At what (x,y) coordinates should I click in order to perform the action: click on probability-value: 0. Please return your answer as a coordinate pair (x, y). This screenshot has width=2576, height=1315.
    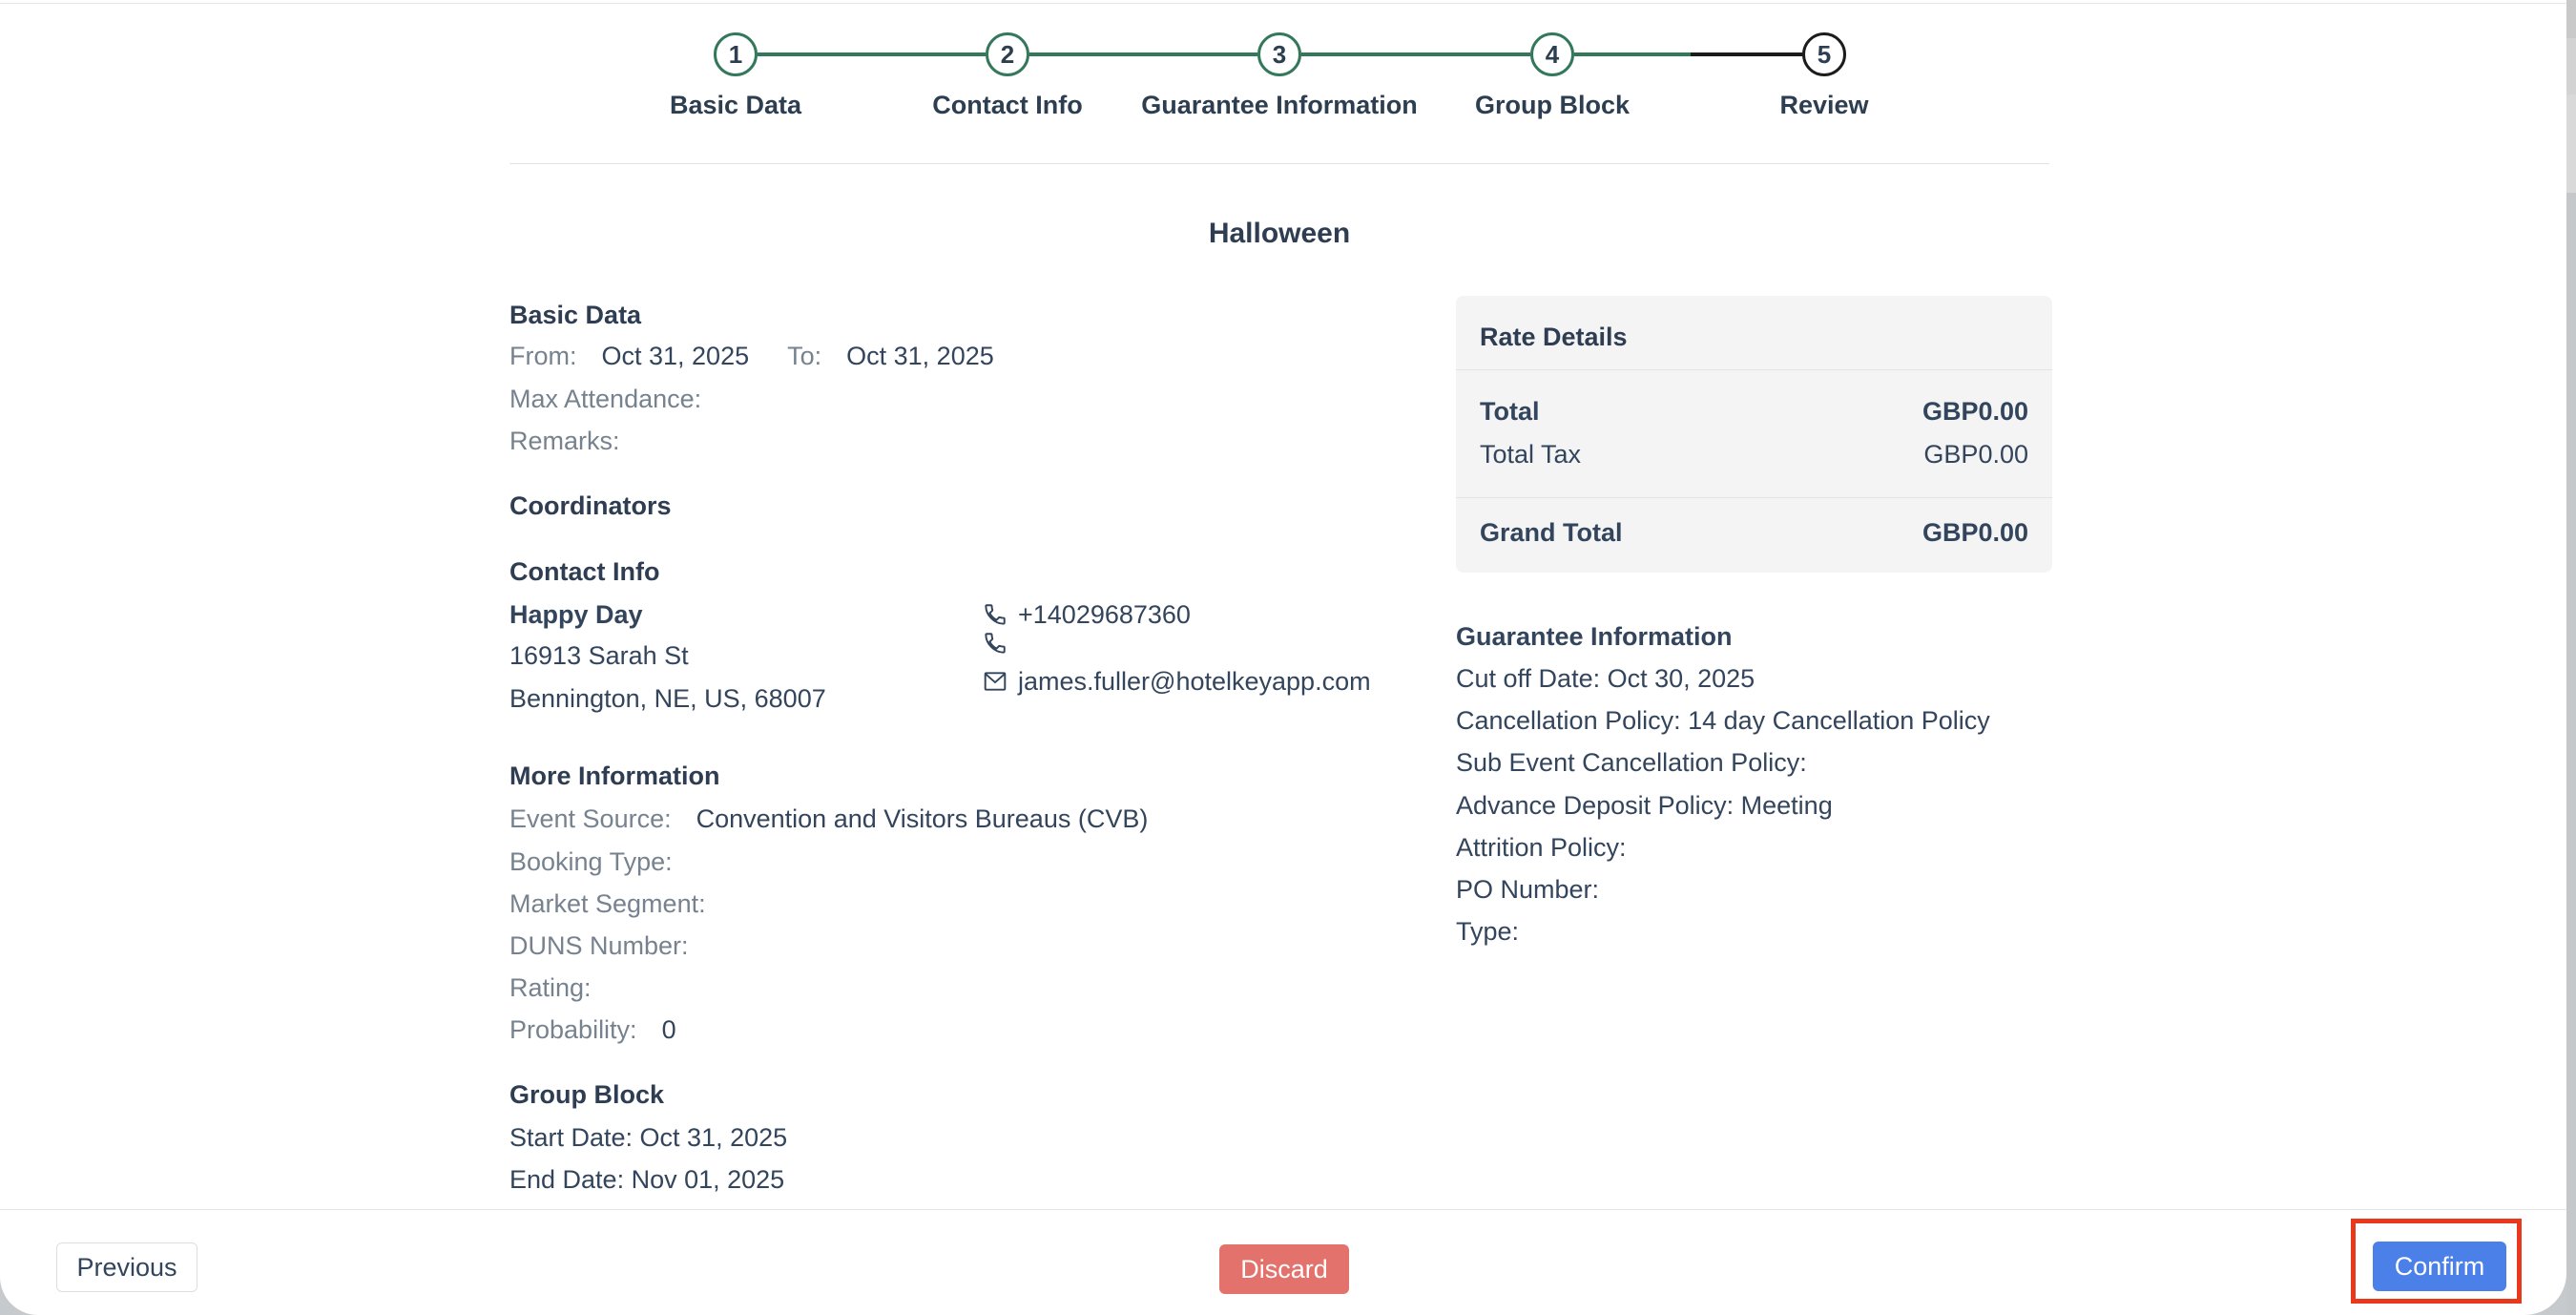
    Looking at the image, I should click on (668, 1029).